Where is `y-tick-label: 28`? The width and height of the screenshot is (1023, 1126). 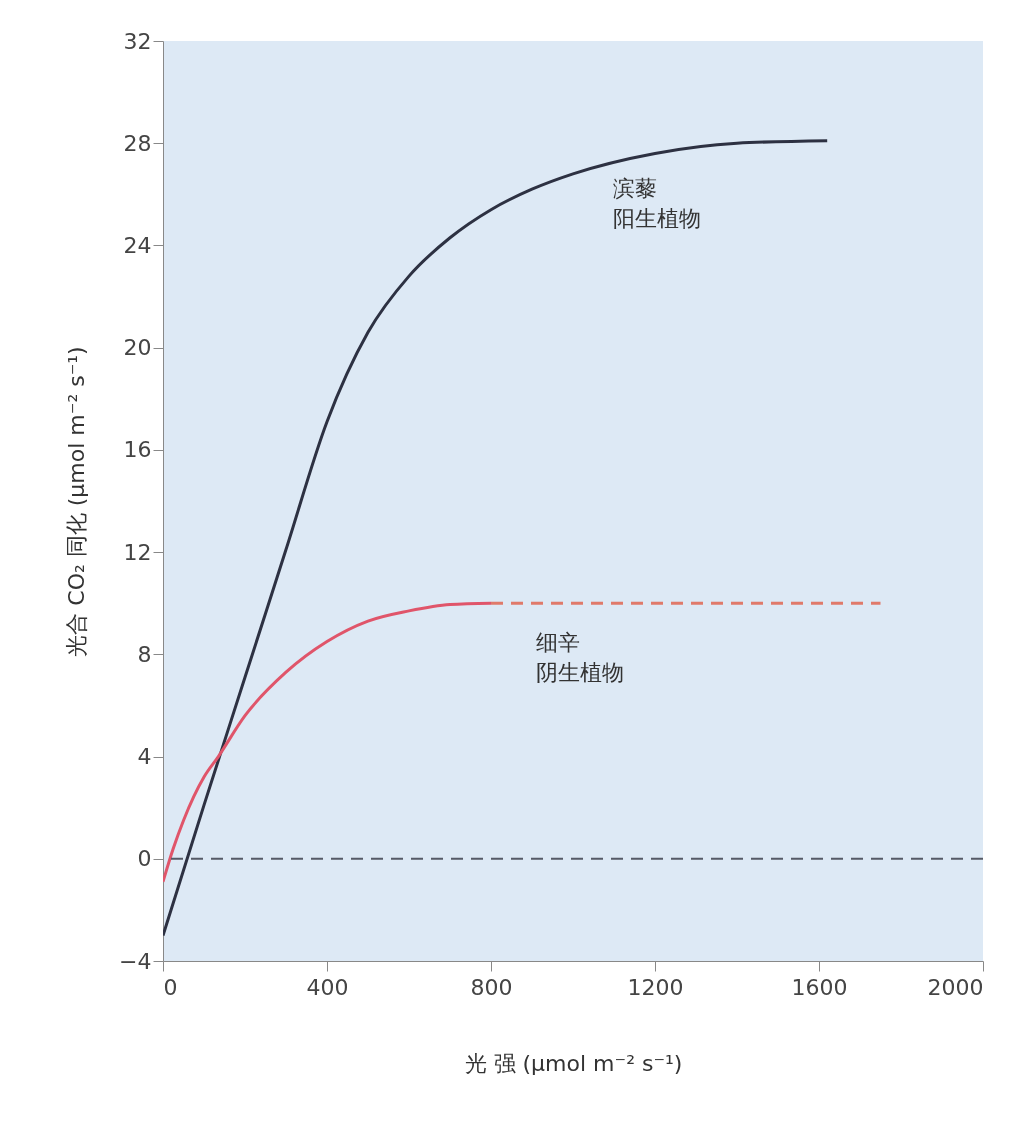
y-tick-label: 28 is located at coordinates (137, 143).